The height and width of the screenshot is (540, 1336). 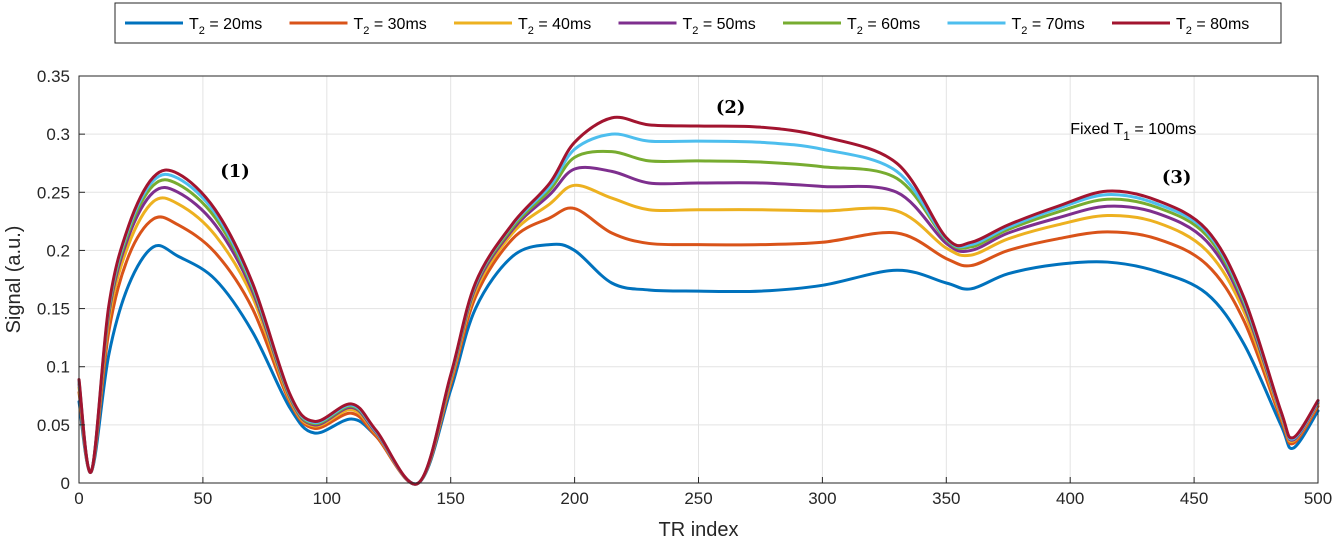 I want to click on x-tick-label: 450, so click(x=1194, y=498).